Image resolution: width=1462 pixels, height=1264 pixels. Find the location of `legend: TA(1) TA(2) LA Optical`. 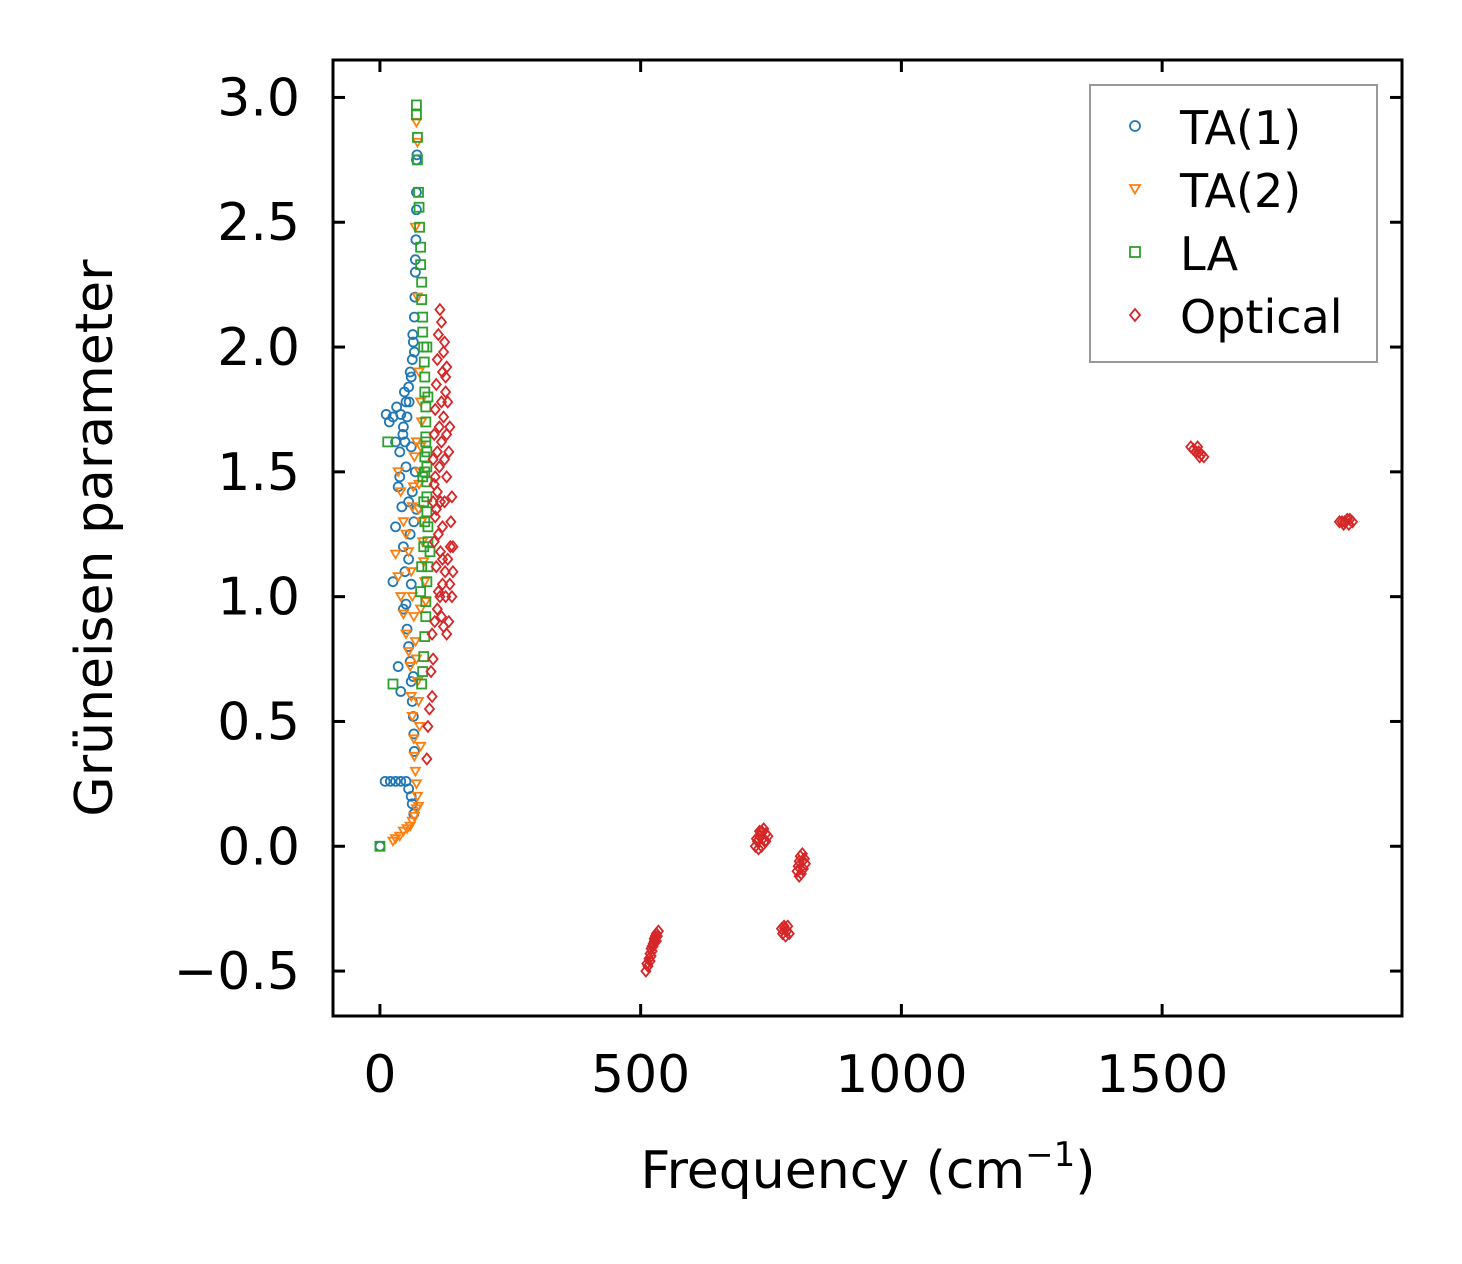

legend: TA(1) TA(2) LA Optical is located at coordinates (1233, 223).